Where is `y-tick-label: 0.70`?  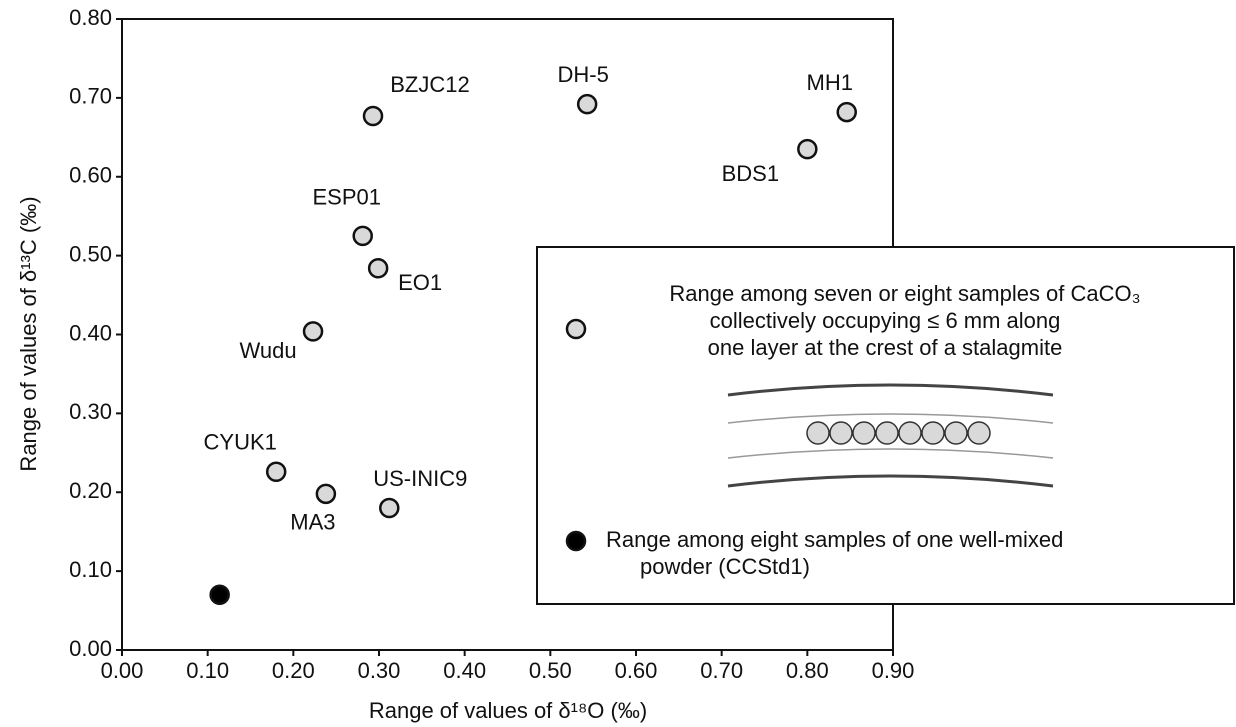 y-tick-label: 0.70 is located at coordinates (90, 96).